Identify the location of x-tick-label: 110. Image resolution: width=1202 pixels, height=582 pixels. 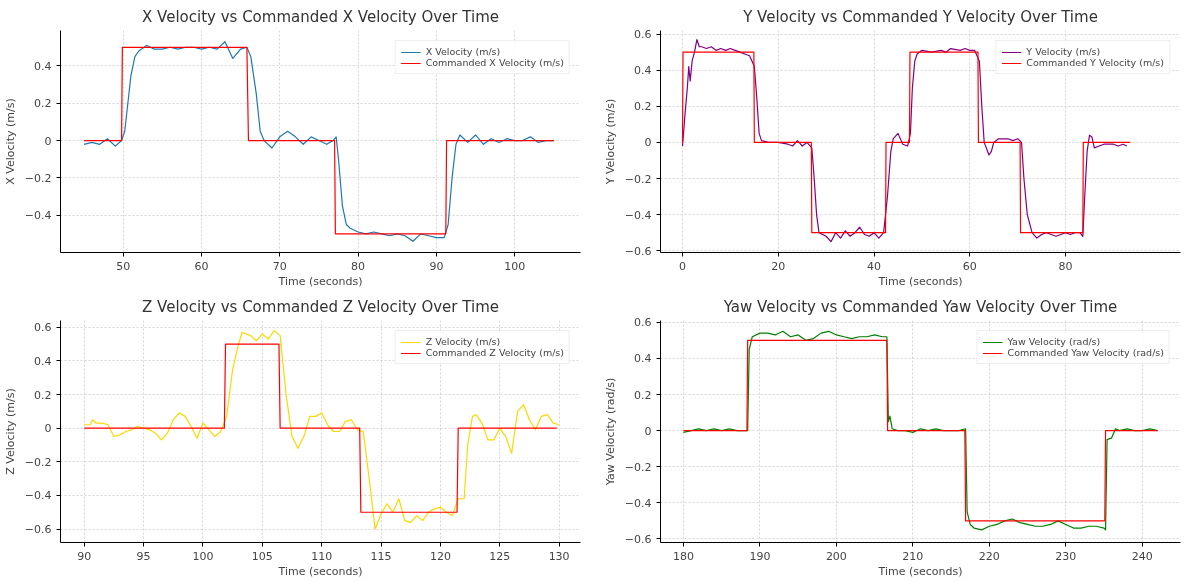
(322, 556).